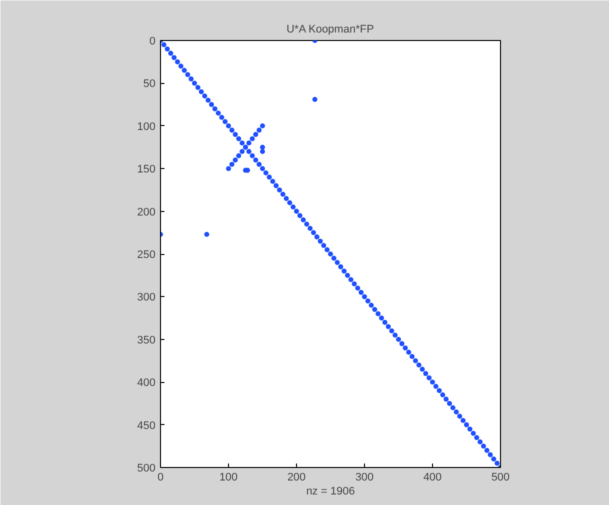  I want to click on y-tick-label: 100, so click(146, 126).